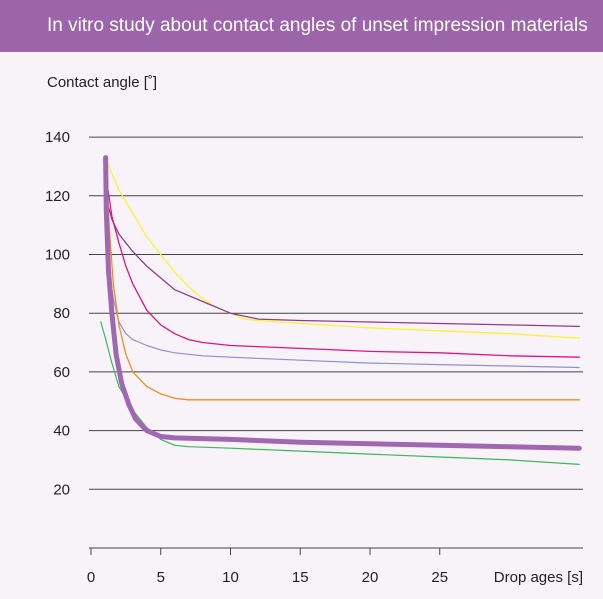 The width and height of the screenshot is (603, 599). I want to click on y-axis-label: Contact angle [˚], so click(102, 82).